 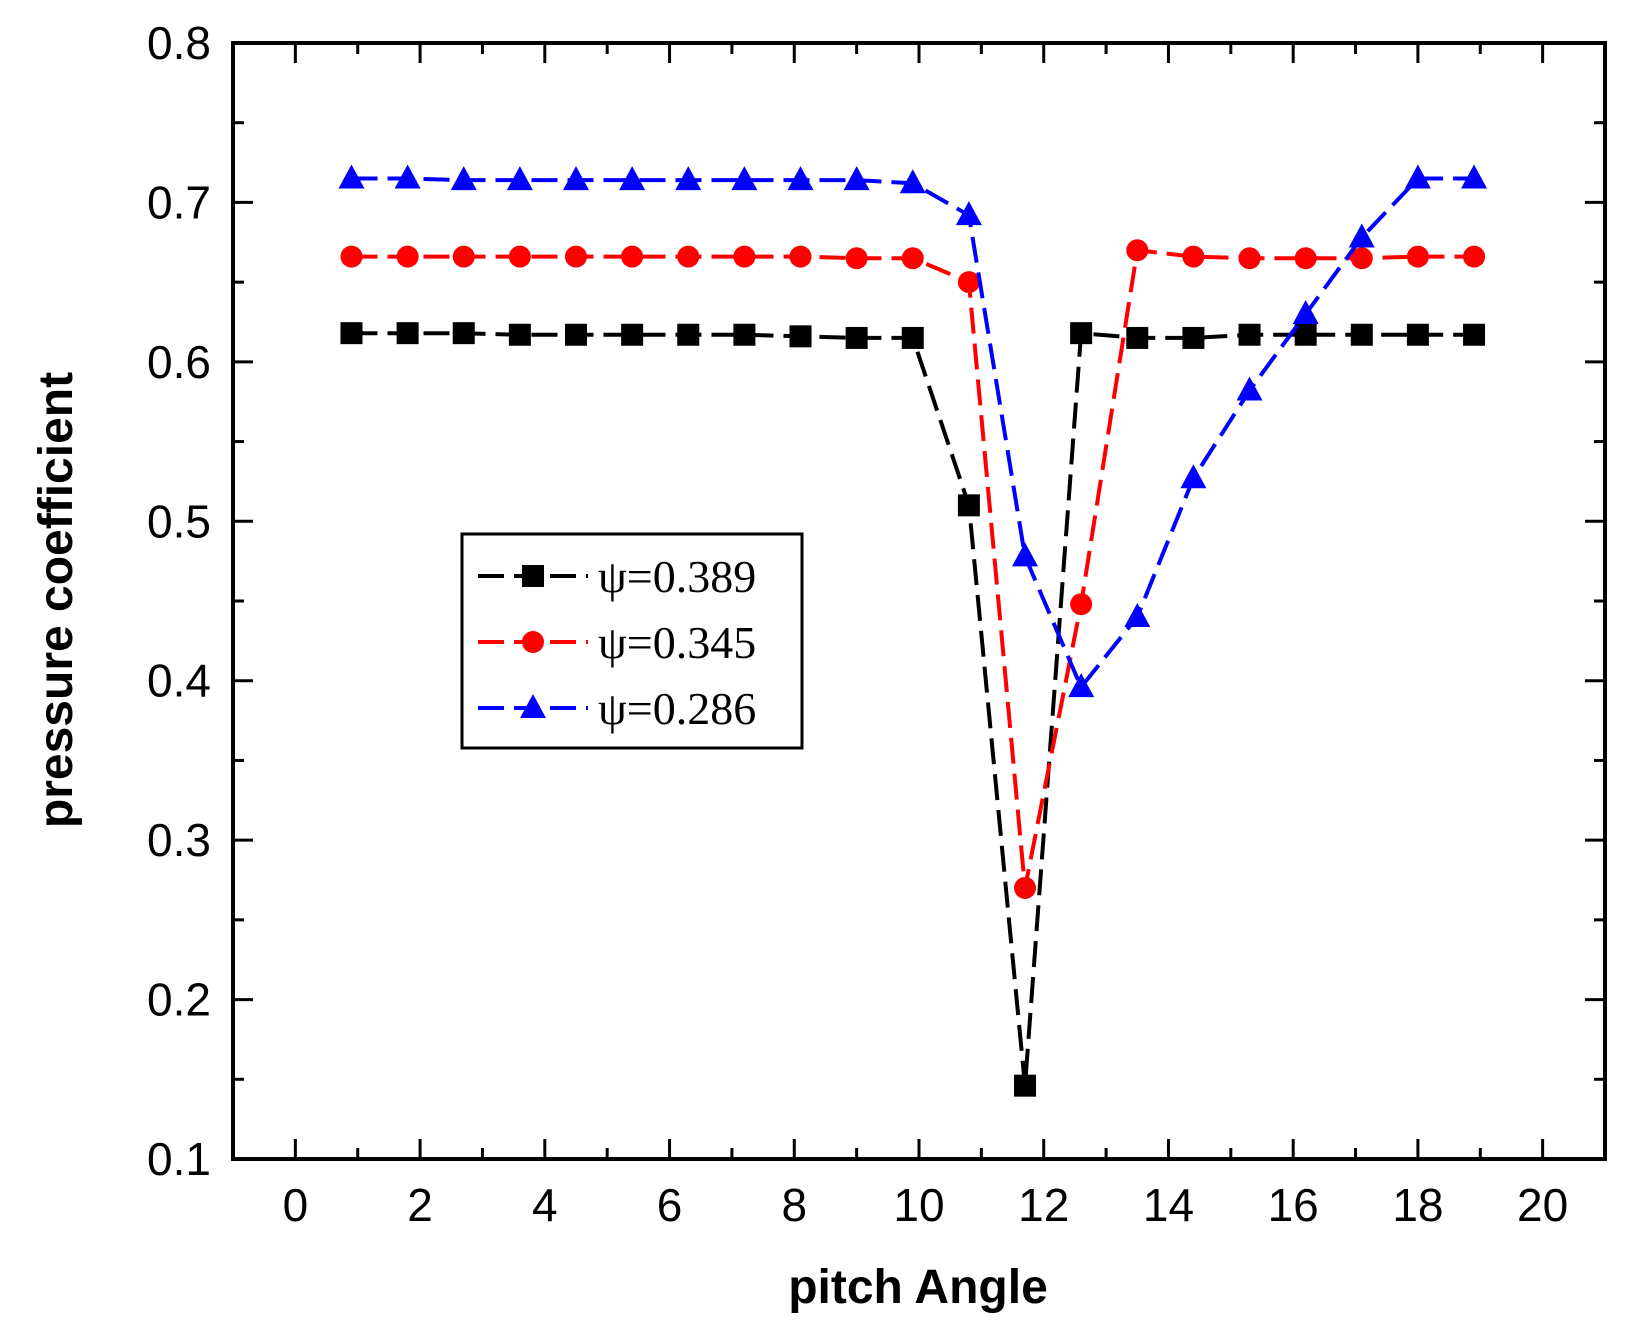 I want to click on legend-entry: ψ=0.345, so click(x=617, y=642).